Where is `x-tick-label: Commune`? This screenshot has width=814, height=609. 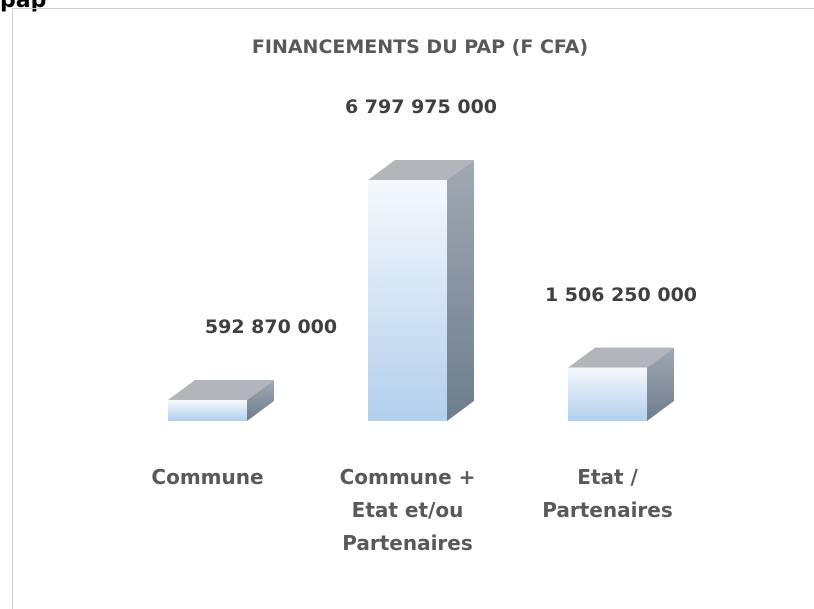 x-tick-label: Commune is located at coordinates (207, 477).